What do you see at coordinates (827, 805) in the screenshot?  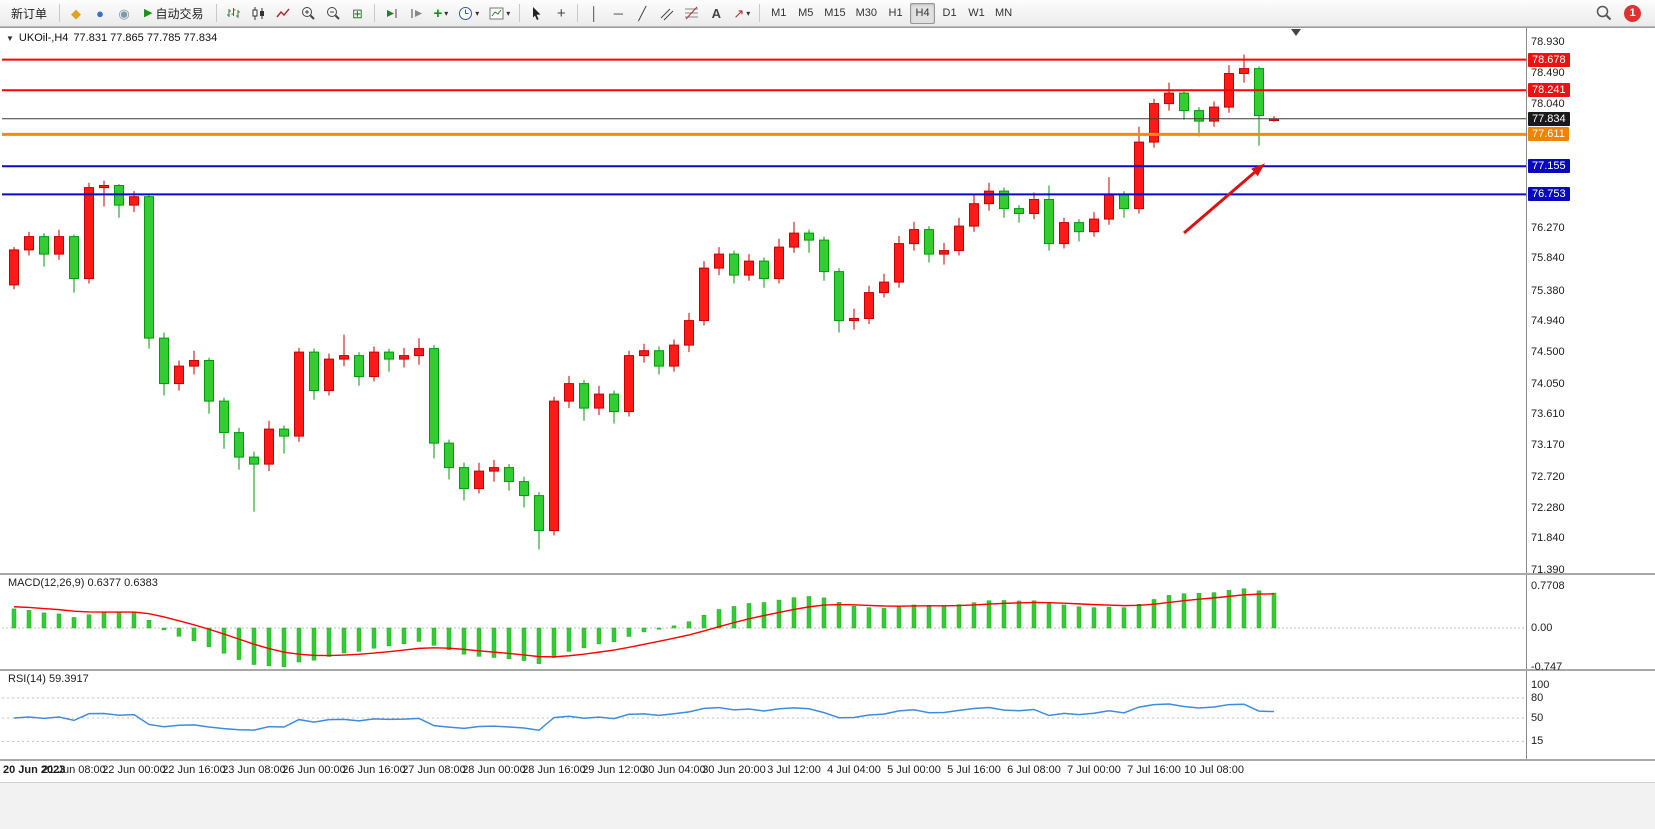 I see `bottom-strip` at bounding box center [827, 805].